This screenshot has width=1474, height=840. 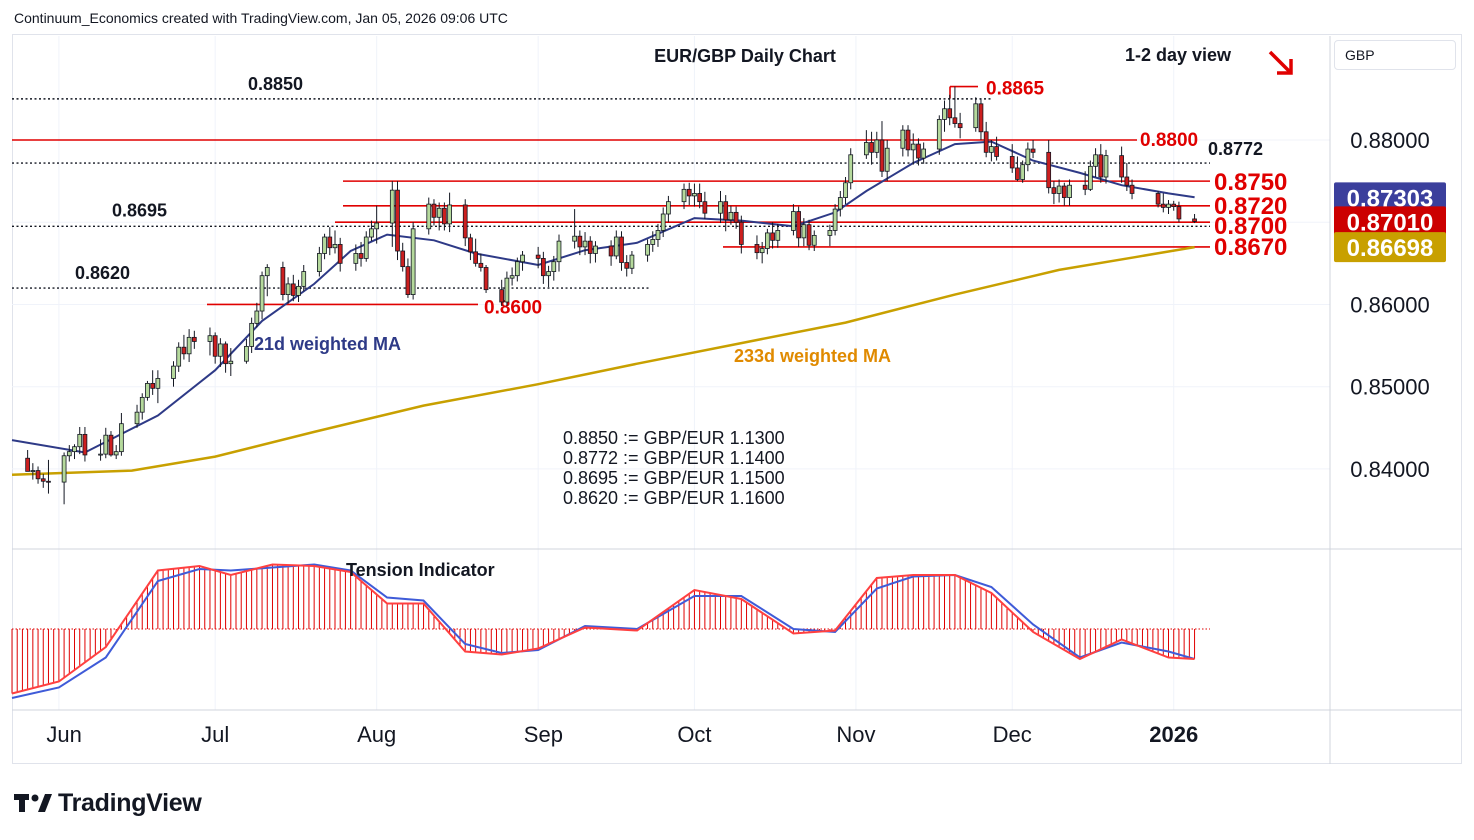 I want to click on x-tick-label: 2026, so click(x=1173, y=734).